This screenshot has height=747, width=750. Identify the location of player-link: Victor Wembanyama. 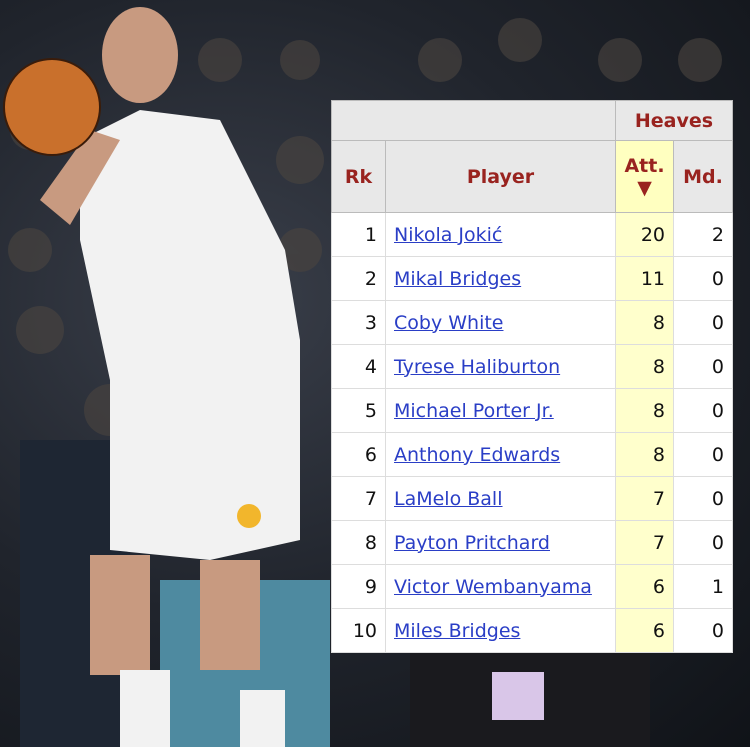
(493, 586).